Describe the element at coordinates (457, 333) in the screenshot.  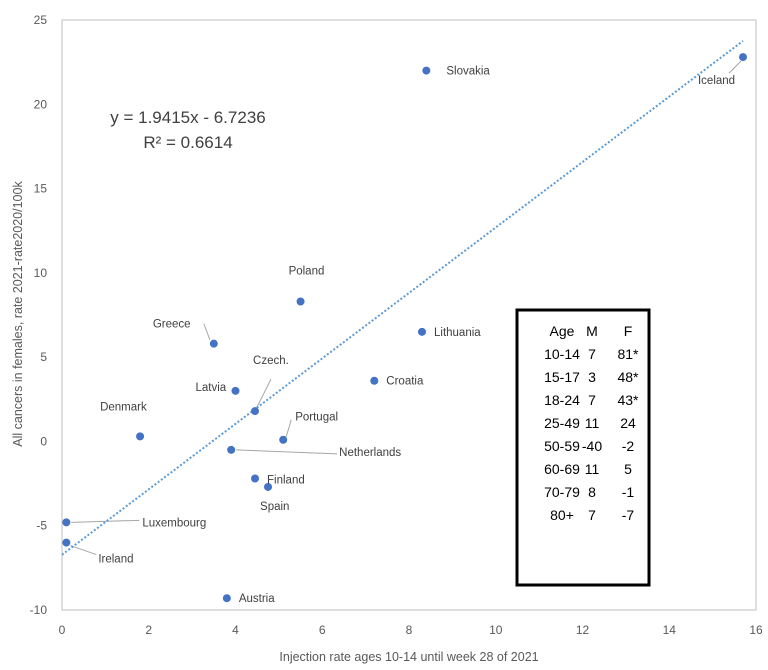
I see `point-label: Lithuania` at that location.